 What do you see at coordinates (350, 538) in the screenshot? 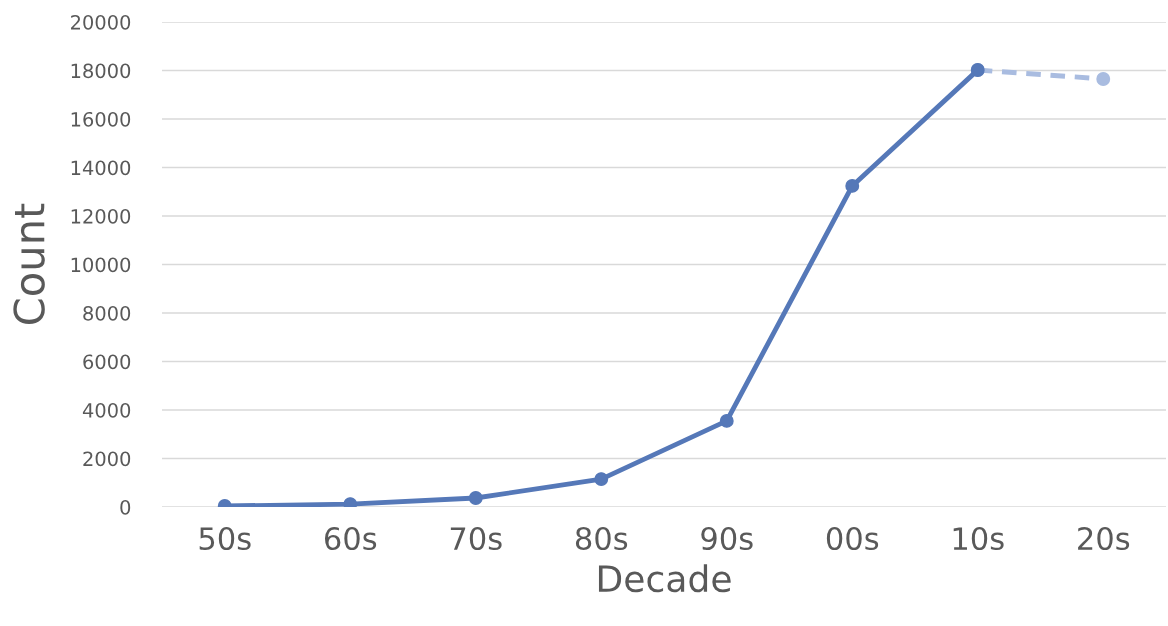
I see `x-tick-label: 60s` at bounding box center [350, 538].